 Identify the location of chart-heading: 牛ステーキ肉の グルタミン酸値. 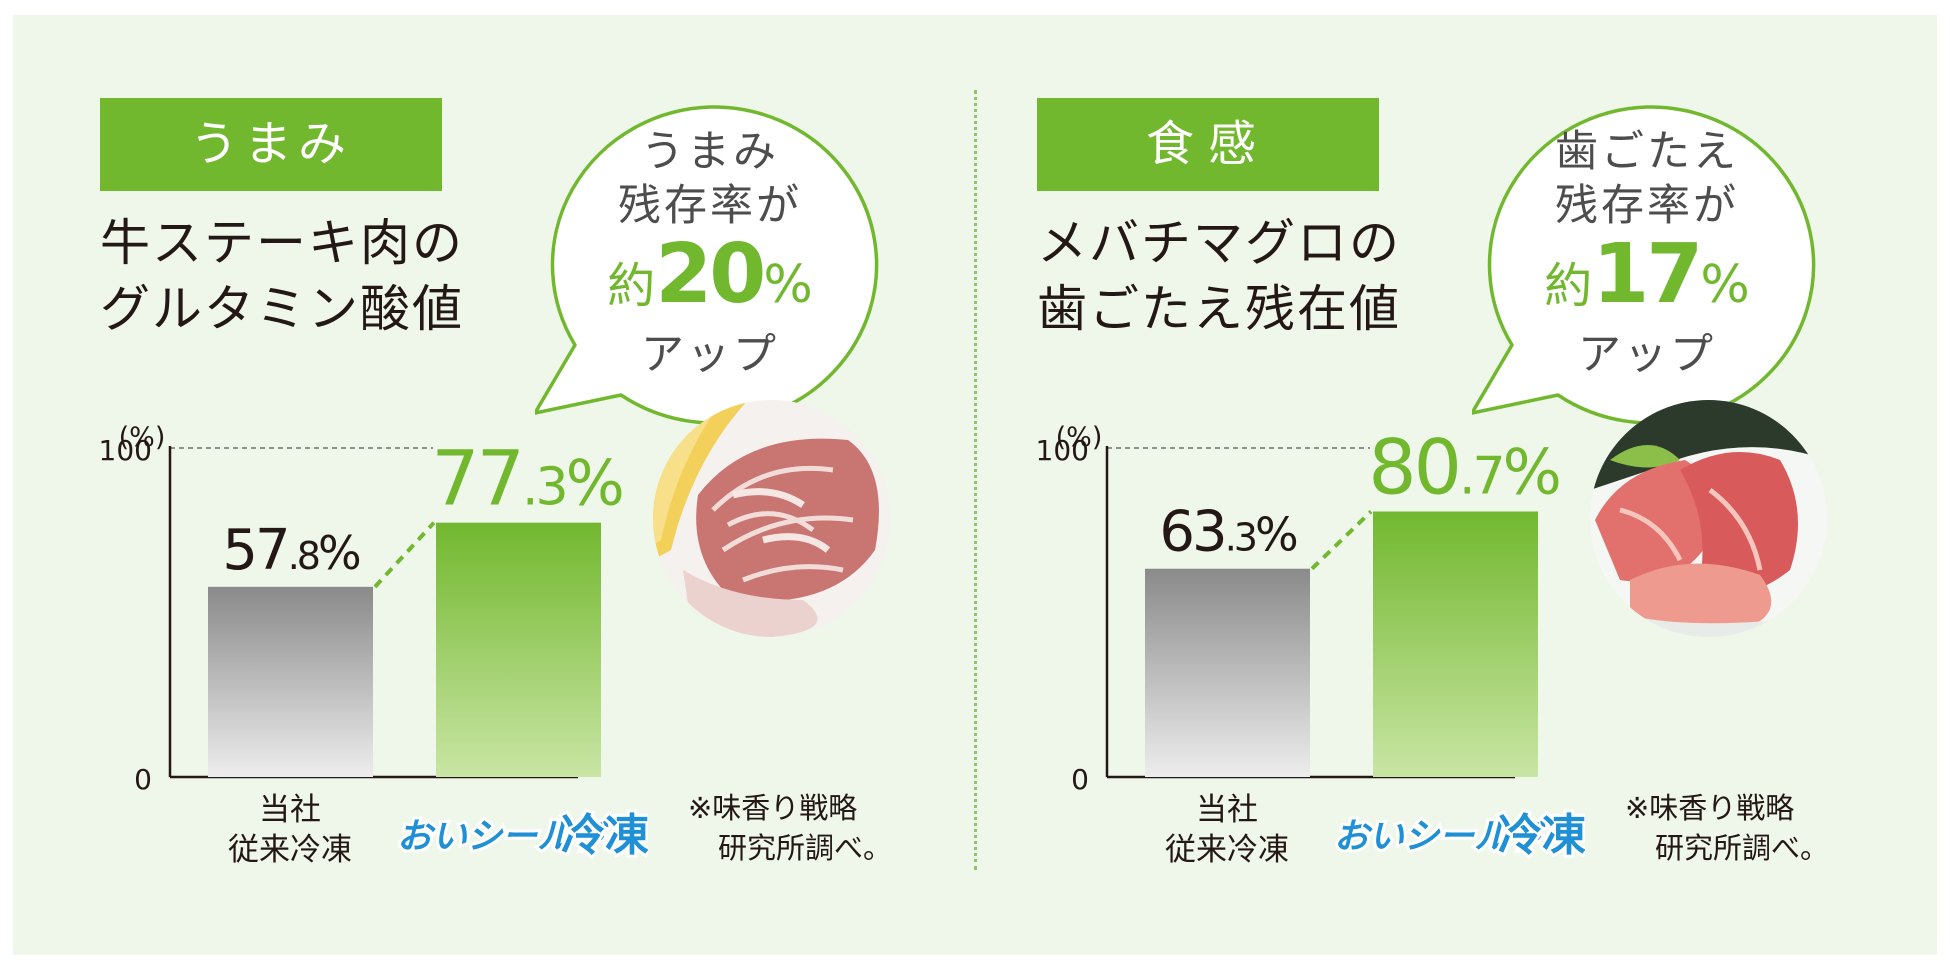
(282, 276).